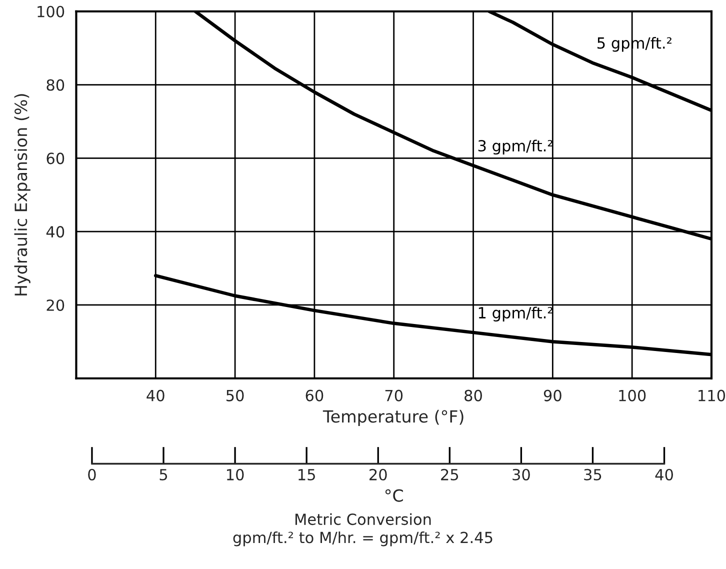 The height and width of the screenshot is (569, 726). Describe the element at coordinates (92, 474) in the screenshot. I see `x2-tick-label: 0` at that location.